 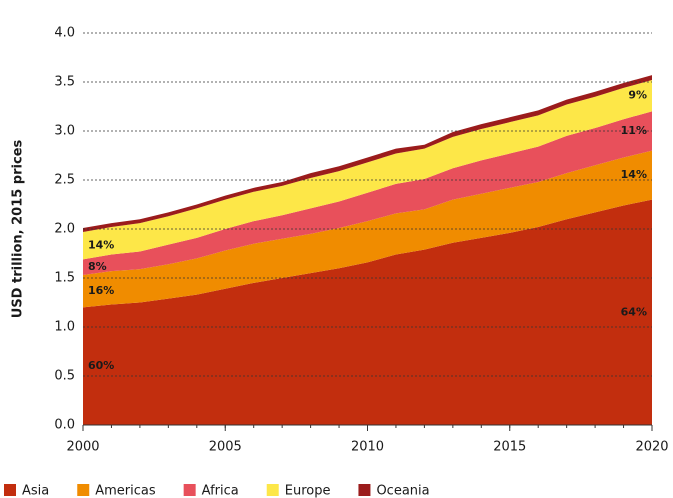 I want to click on annotation: 16%, so click(x=101, y=290).